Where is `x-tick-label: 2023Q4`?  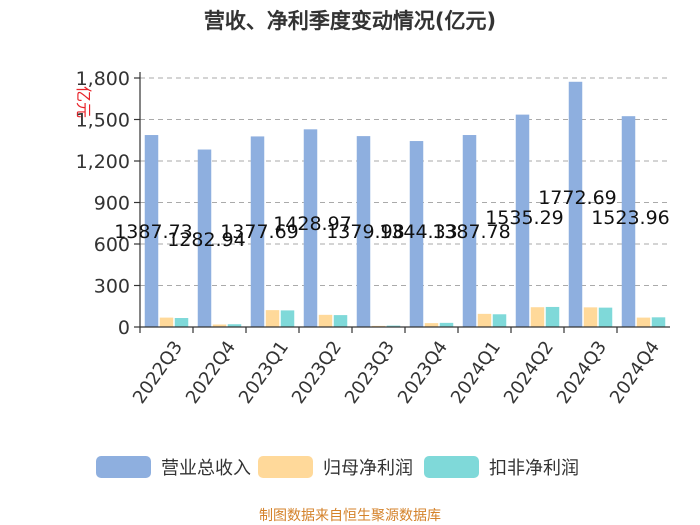
x-tick-label: 2023Q4 is located at coordinates (423, 372).